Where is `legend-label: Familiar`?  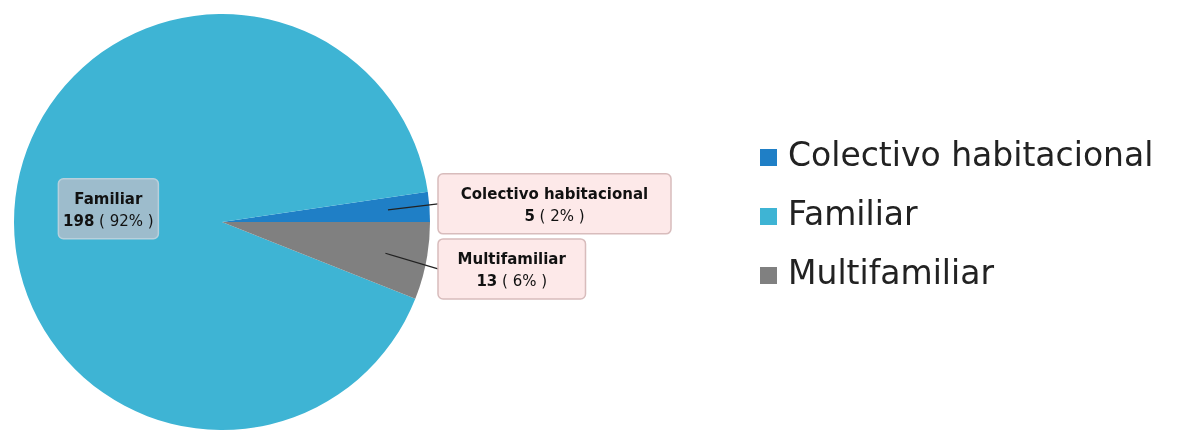 legend-label: Familiar is located at coordinates (853, 213).